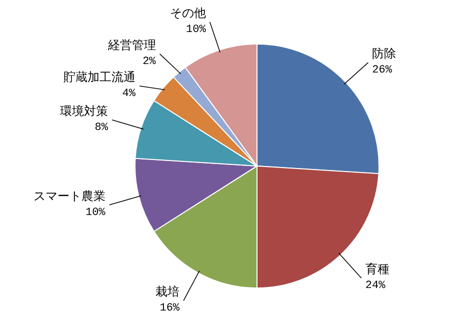  What do you see at coordinates (384, 53) in the screenshot?
I see `slice-label: 防除` at bounding box center [384, 53].